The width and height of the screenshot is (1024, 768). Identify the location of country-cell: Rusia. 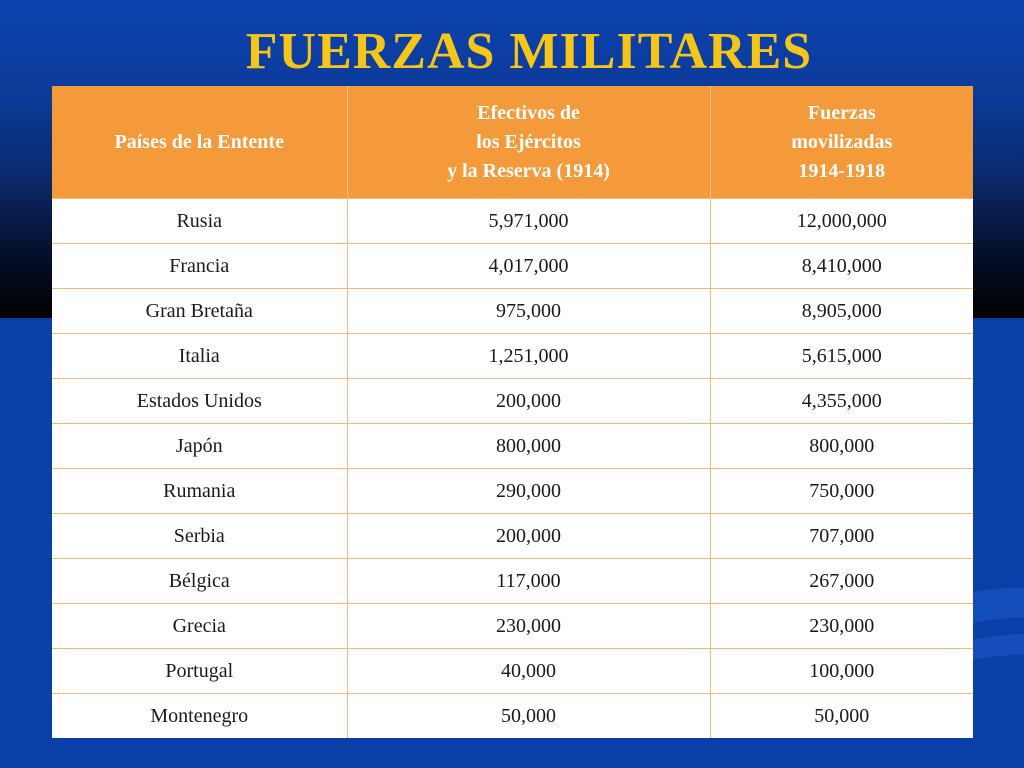
(200, 221).